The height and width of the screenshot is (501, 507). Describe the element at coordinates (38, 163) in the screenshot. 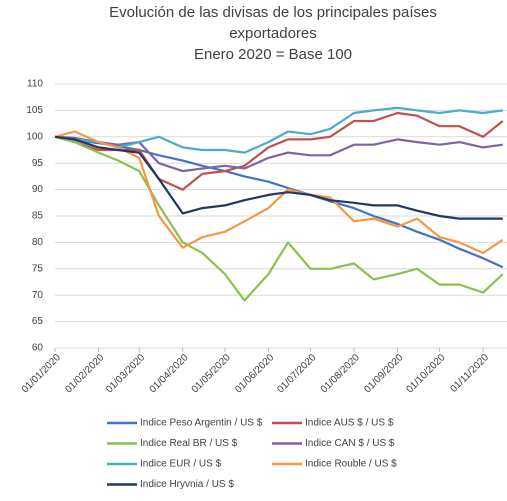

I see `y-tick-label: 95` at that location.